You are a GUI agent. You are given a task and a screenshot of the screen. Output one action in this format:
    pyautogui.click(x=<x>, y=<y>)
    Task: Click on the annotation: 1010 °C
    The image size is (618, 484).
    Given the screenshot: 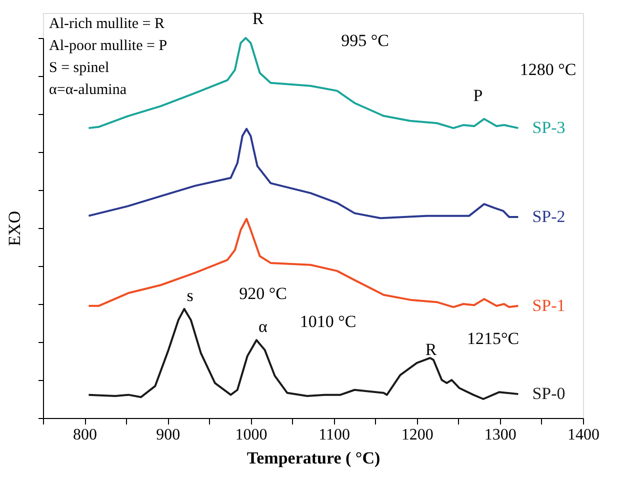 What is the action you would take?
    pyautogui.click(x=328, y=321)
    